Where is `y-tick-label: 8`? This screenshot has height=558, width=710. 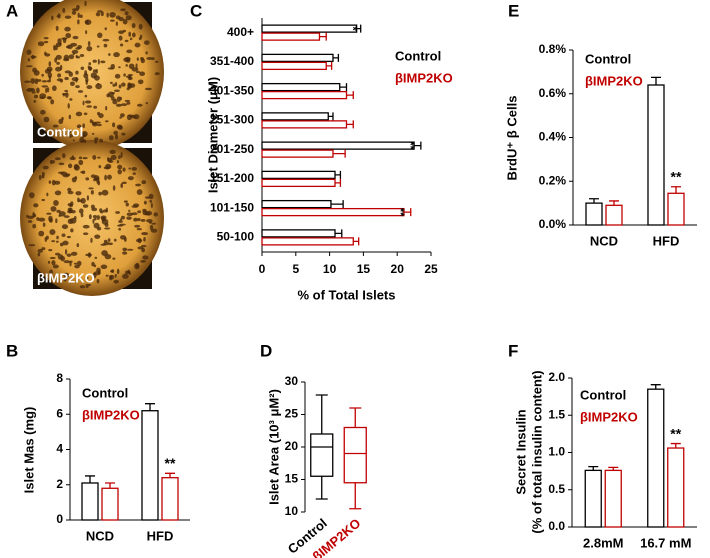 y-tick-label: 8 is located at coordinates (59, 378).